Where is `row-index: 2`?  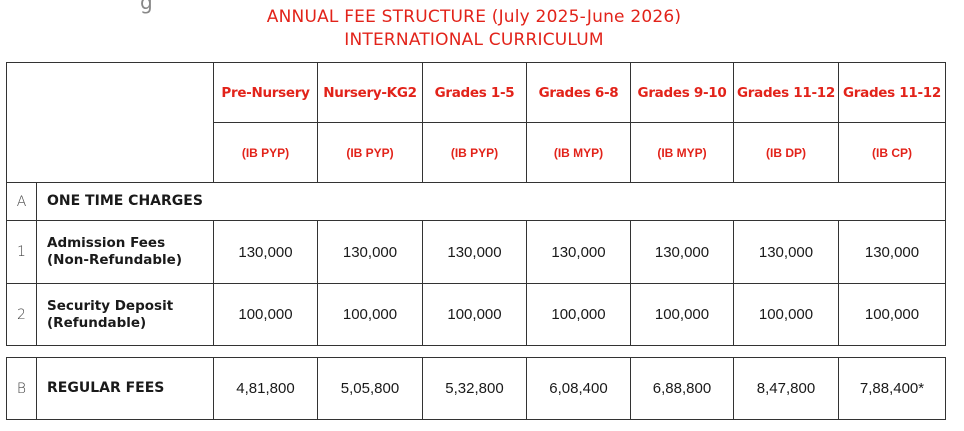
row-index: 2 is located at coordinates (21, 314).